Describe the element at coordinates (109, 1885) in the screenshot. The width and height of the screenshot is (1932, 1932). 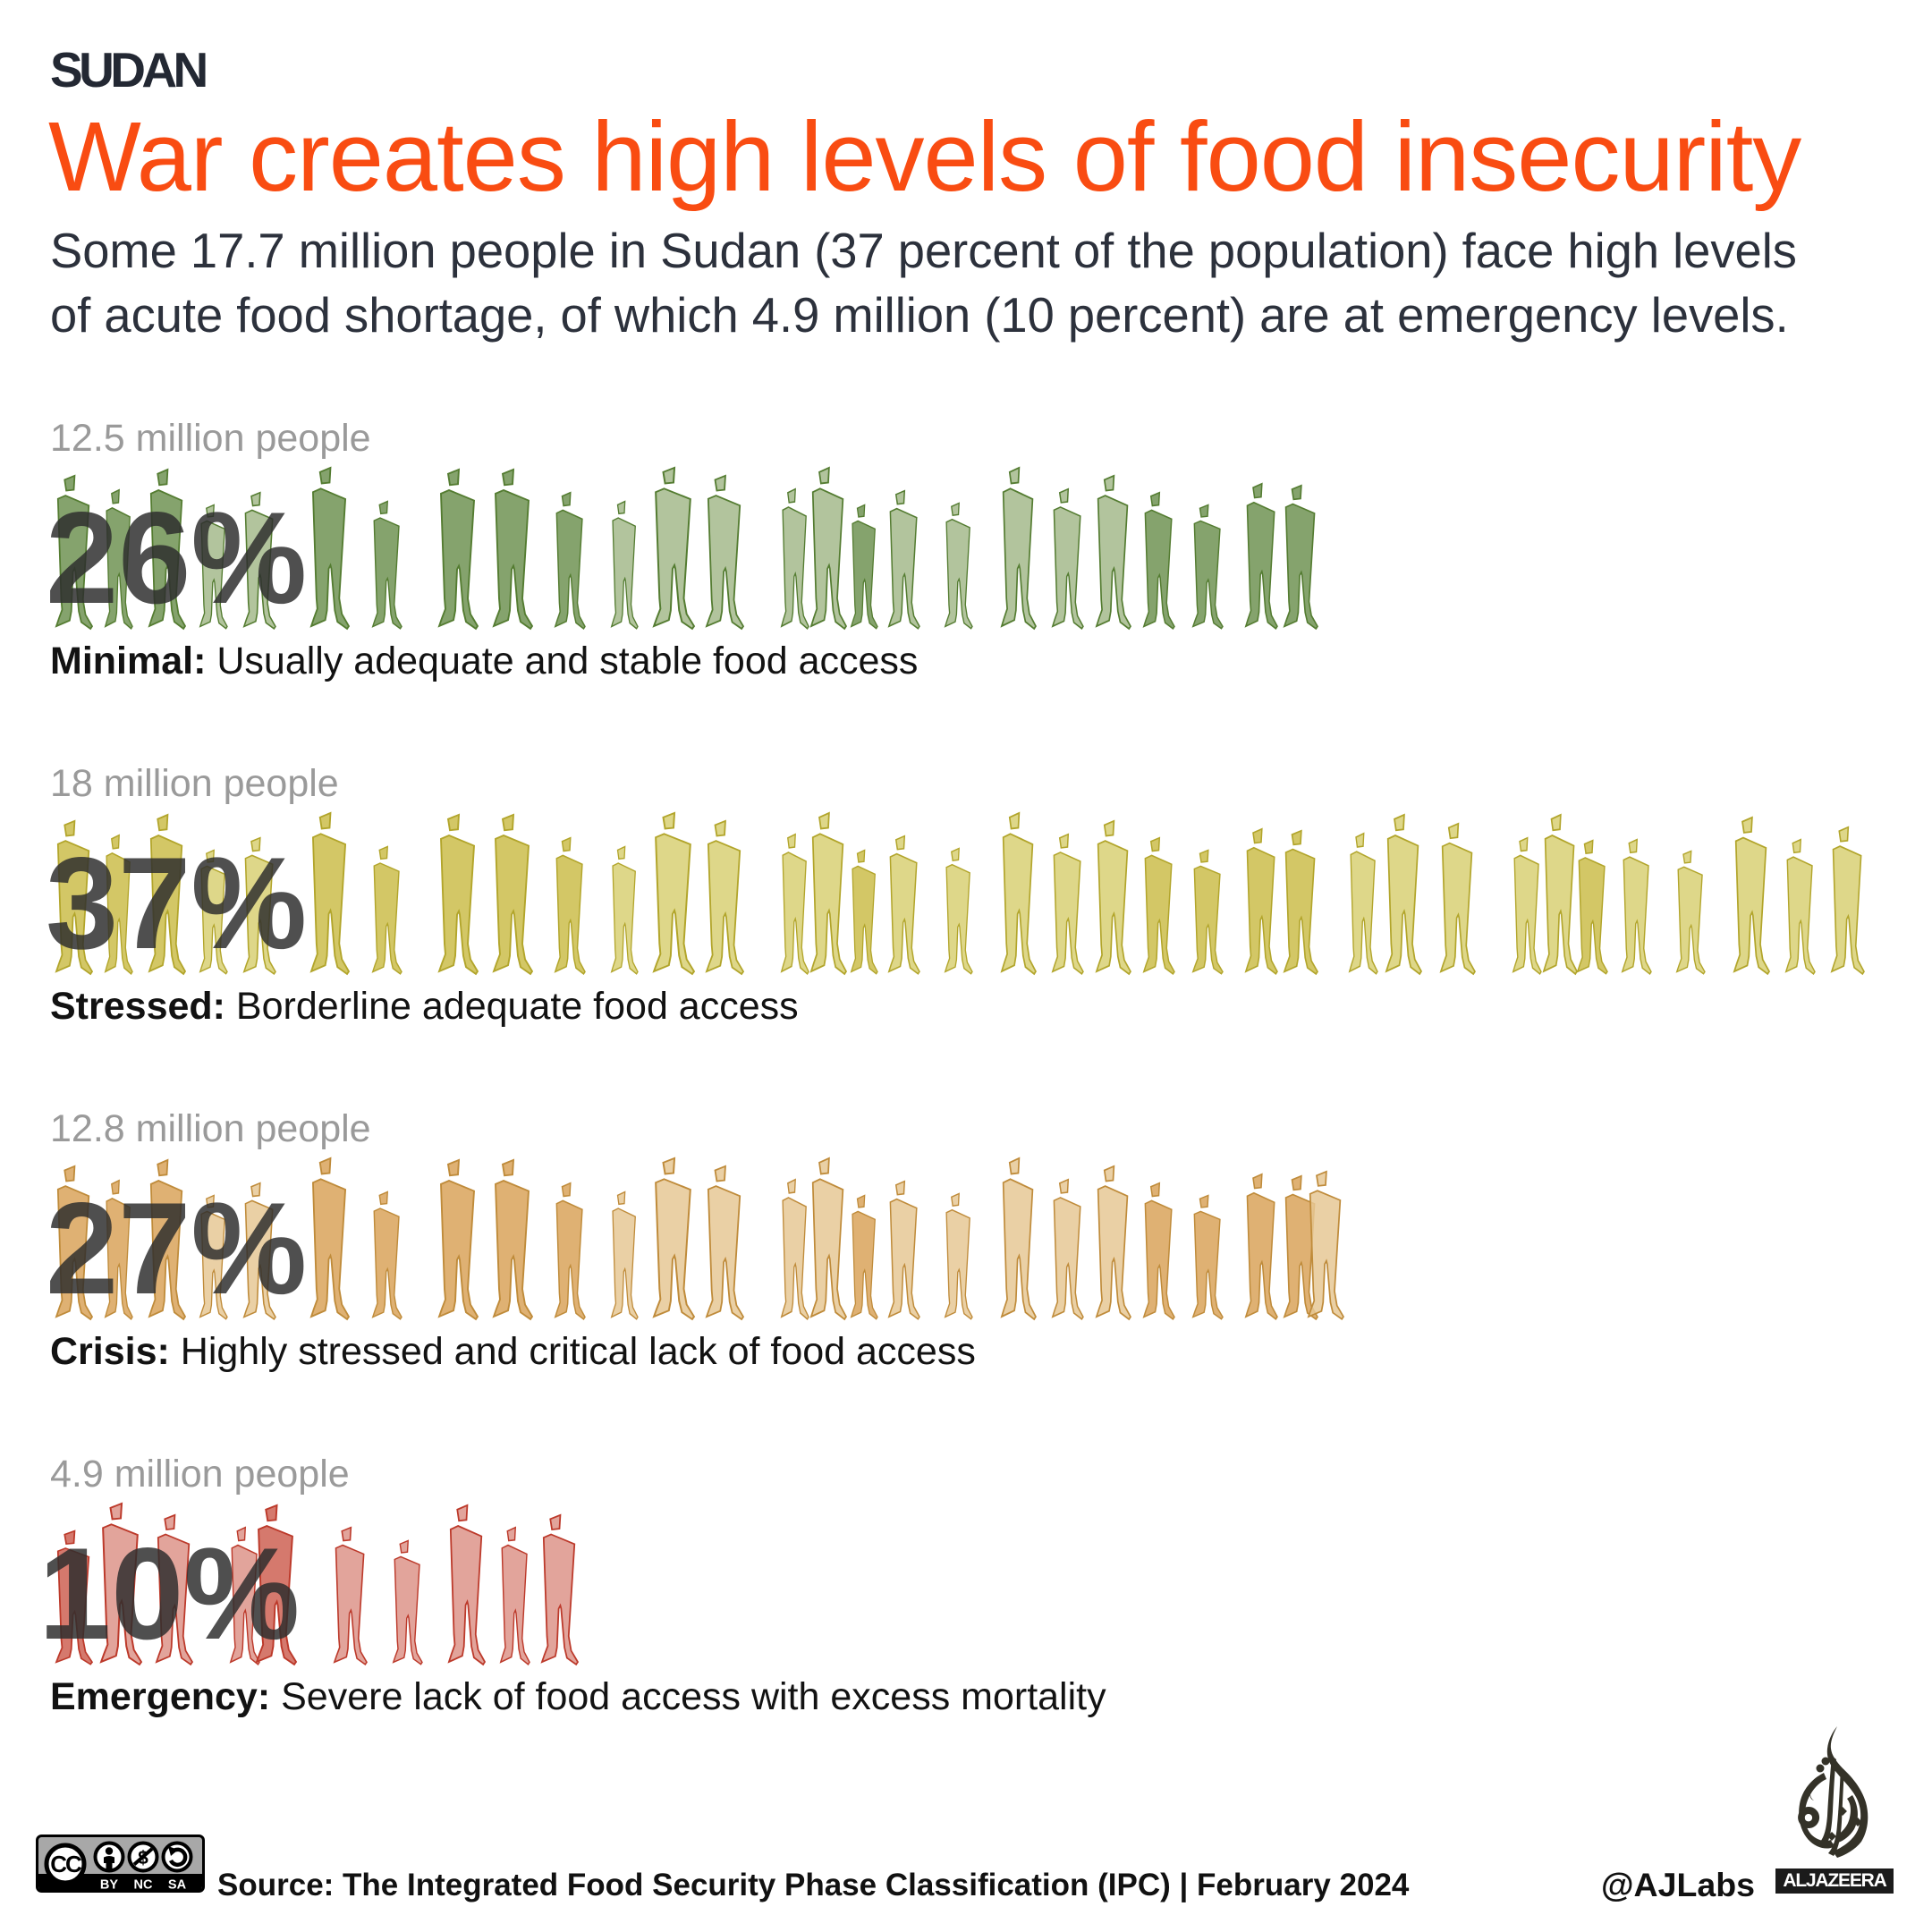
I see `svg-text: BY` at that location.